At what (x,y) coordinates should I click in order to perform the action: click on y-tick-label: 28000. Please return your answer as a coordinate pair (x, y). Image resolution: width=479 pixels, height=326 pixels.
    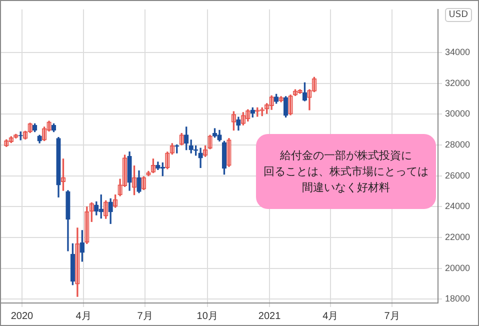
    Looking at the image, I should click on (457, 145).